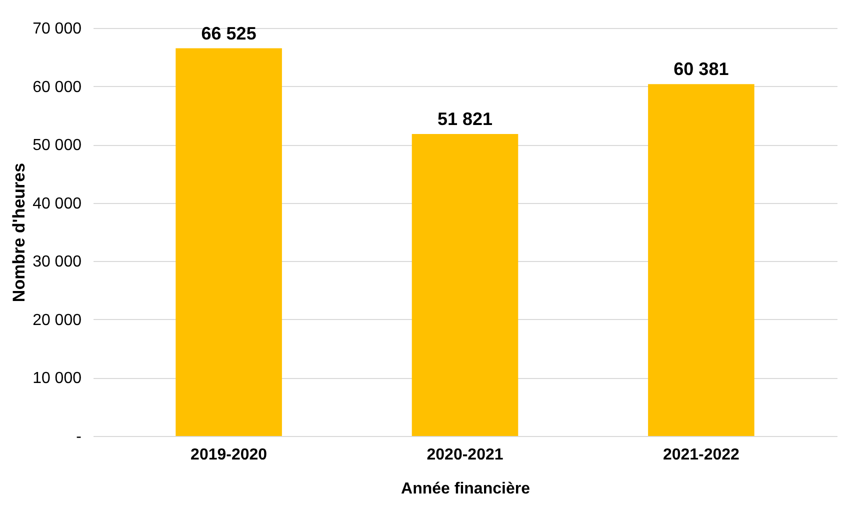 The width and height of the screenshot is (857, 506). Describe the element at coordinates (57, 262) in the screenshot. I see `y-tick-label: 30 000` at that location.